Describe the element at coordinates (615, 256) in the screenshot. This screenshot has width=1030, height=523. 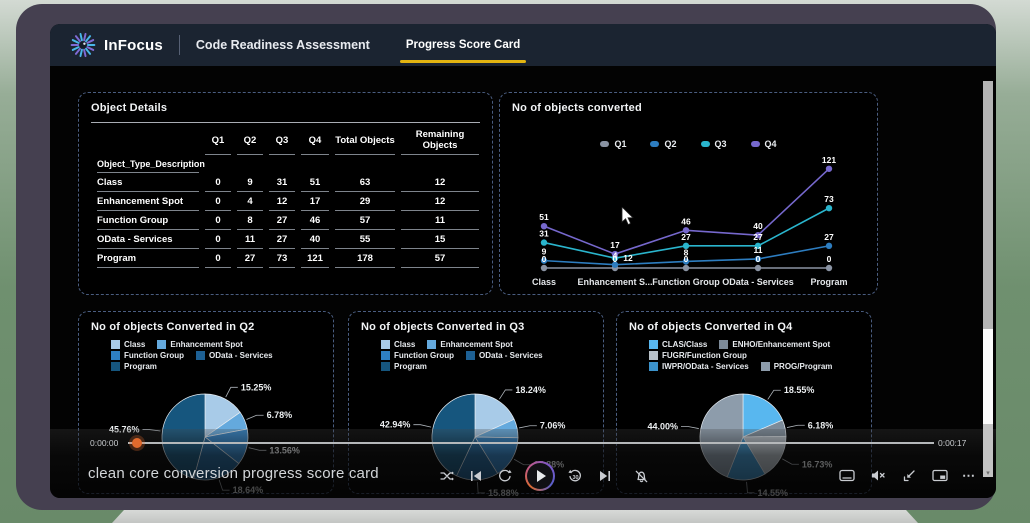
I see `svg-text: 4` at that location.